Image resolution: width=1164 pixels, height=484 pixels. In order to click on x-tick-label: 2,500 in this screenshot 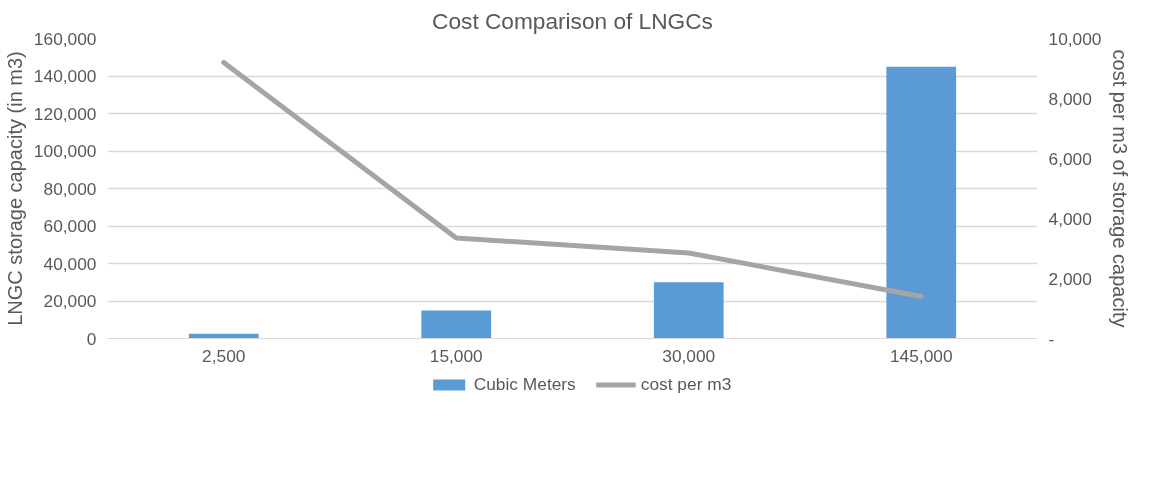, I will do `click(224, 355)`.